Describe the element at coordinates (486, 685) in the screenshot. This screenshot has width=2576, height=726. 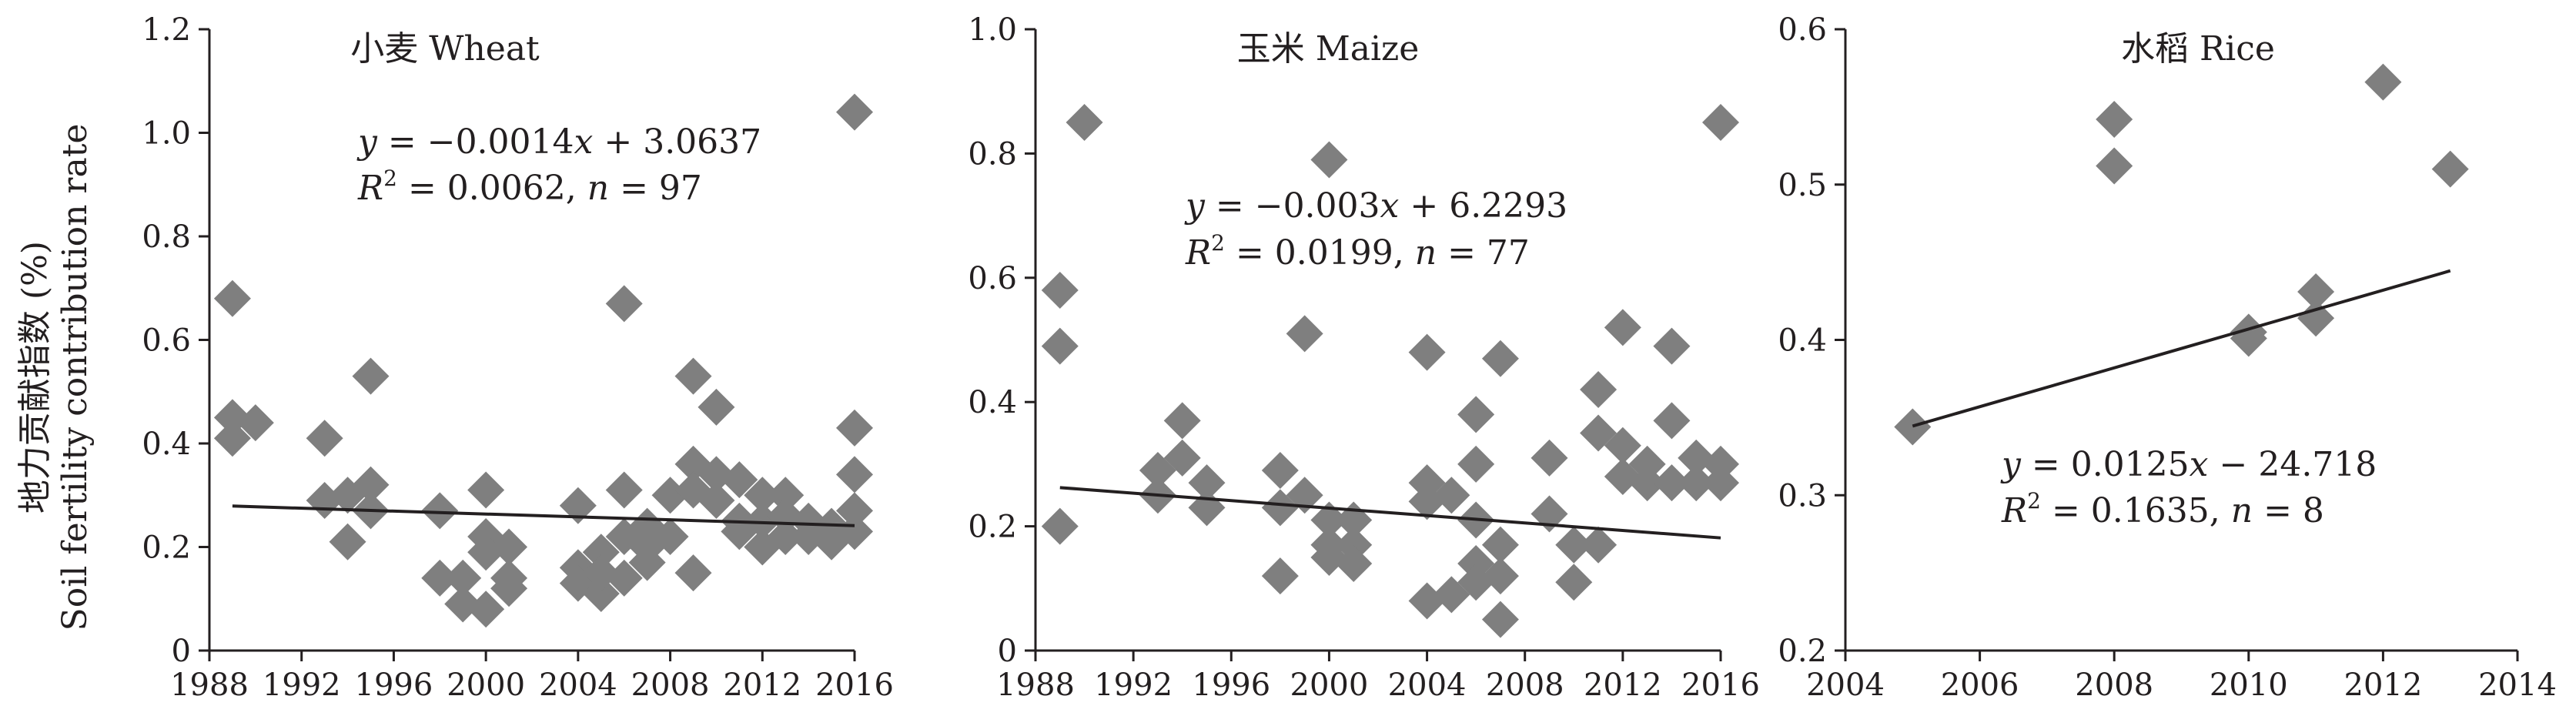
I see `wheat-x-tick-label: 2000` at that location.